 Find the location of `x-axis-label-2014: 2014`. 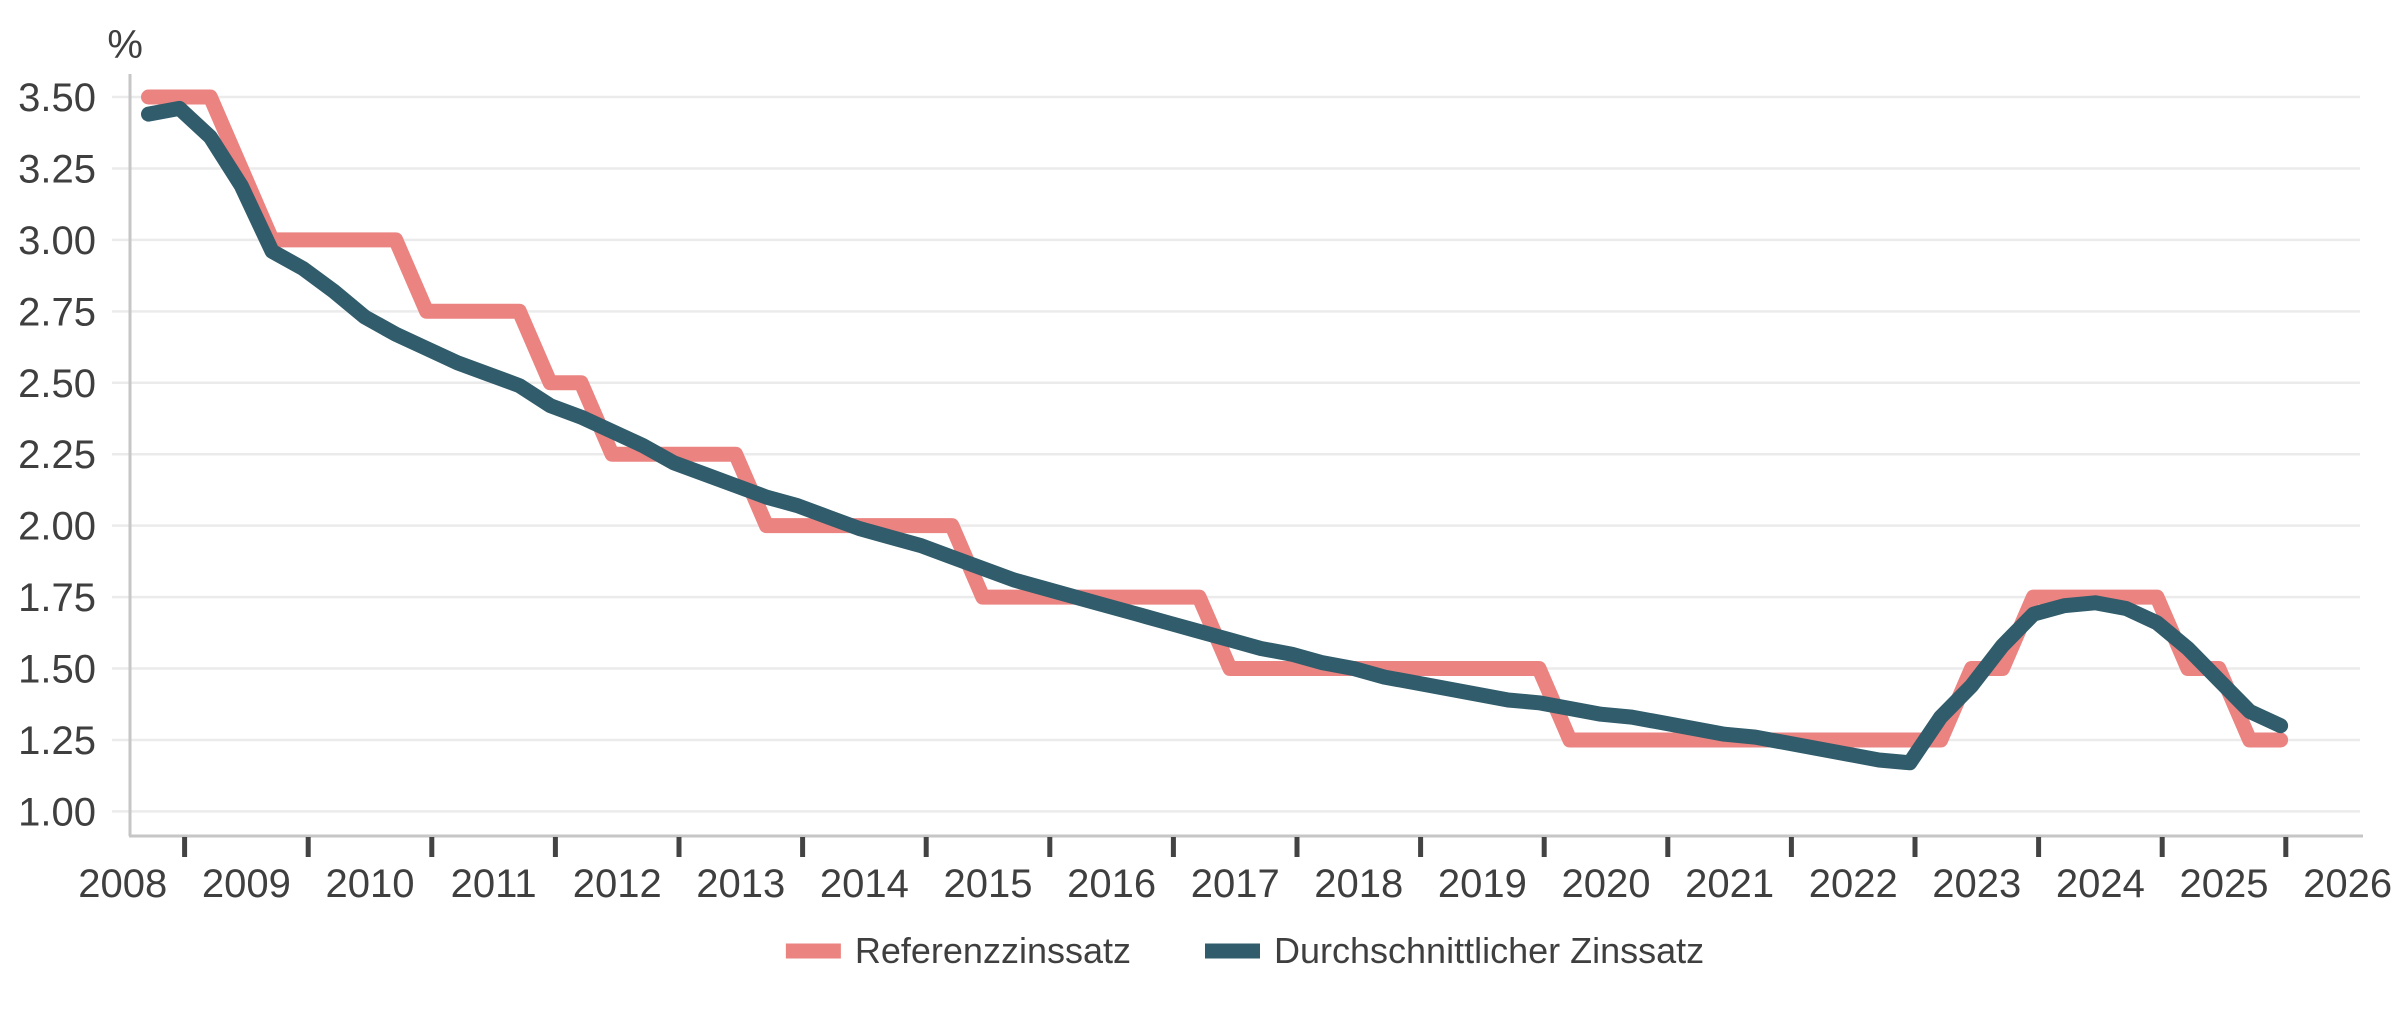

x-axis-label-2014: 2014 is located at coordinates (864, 884).